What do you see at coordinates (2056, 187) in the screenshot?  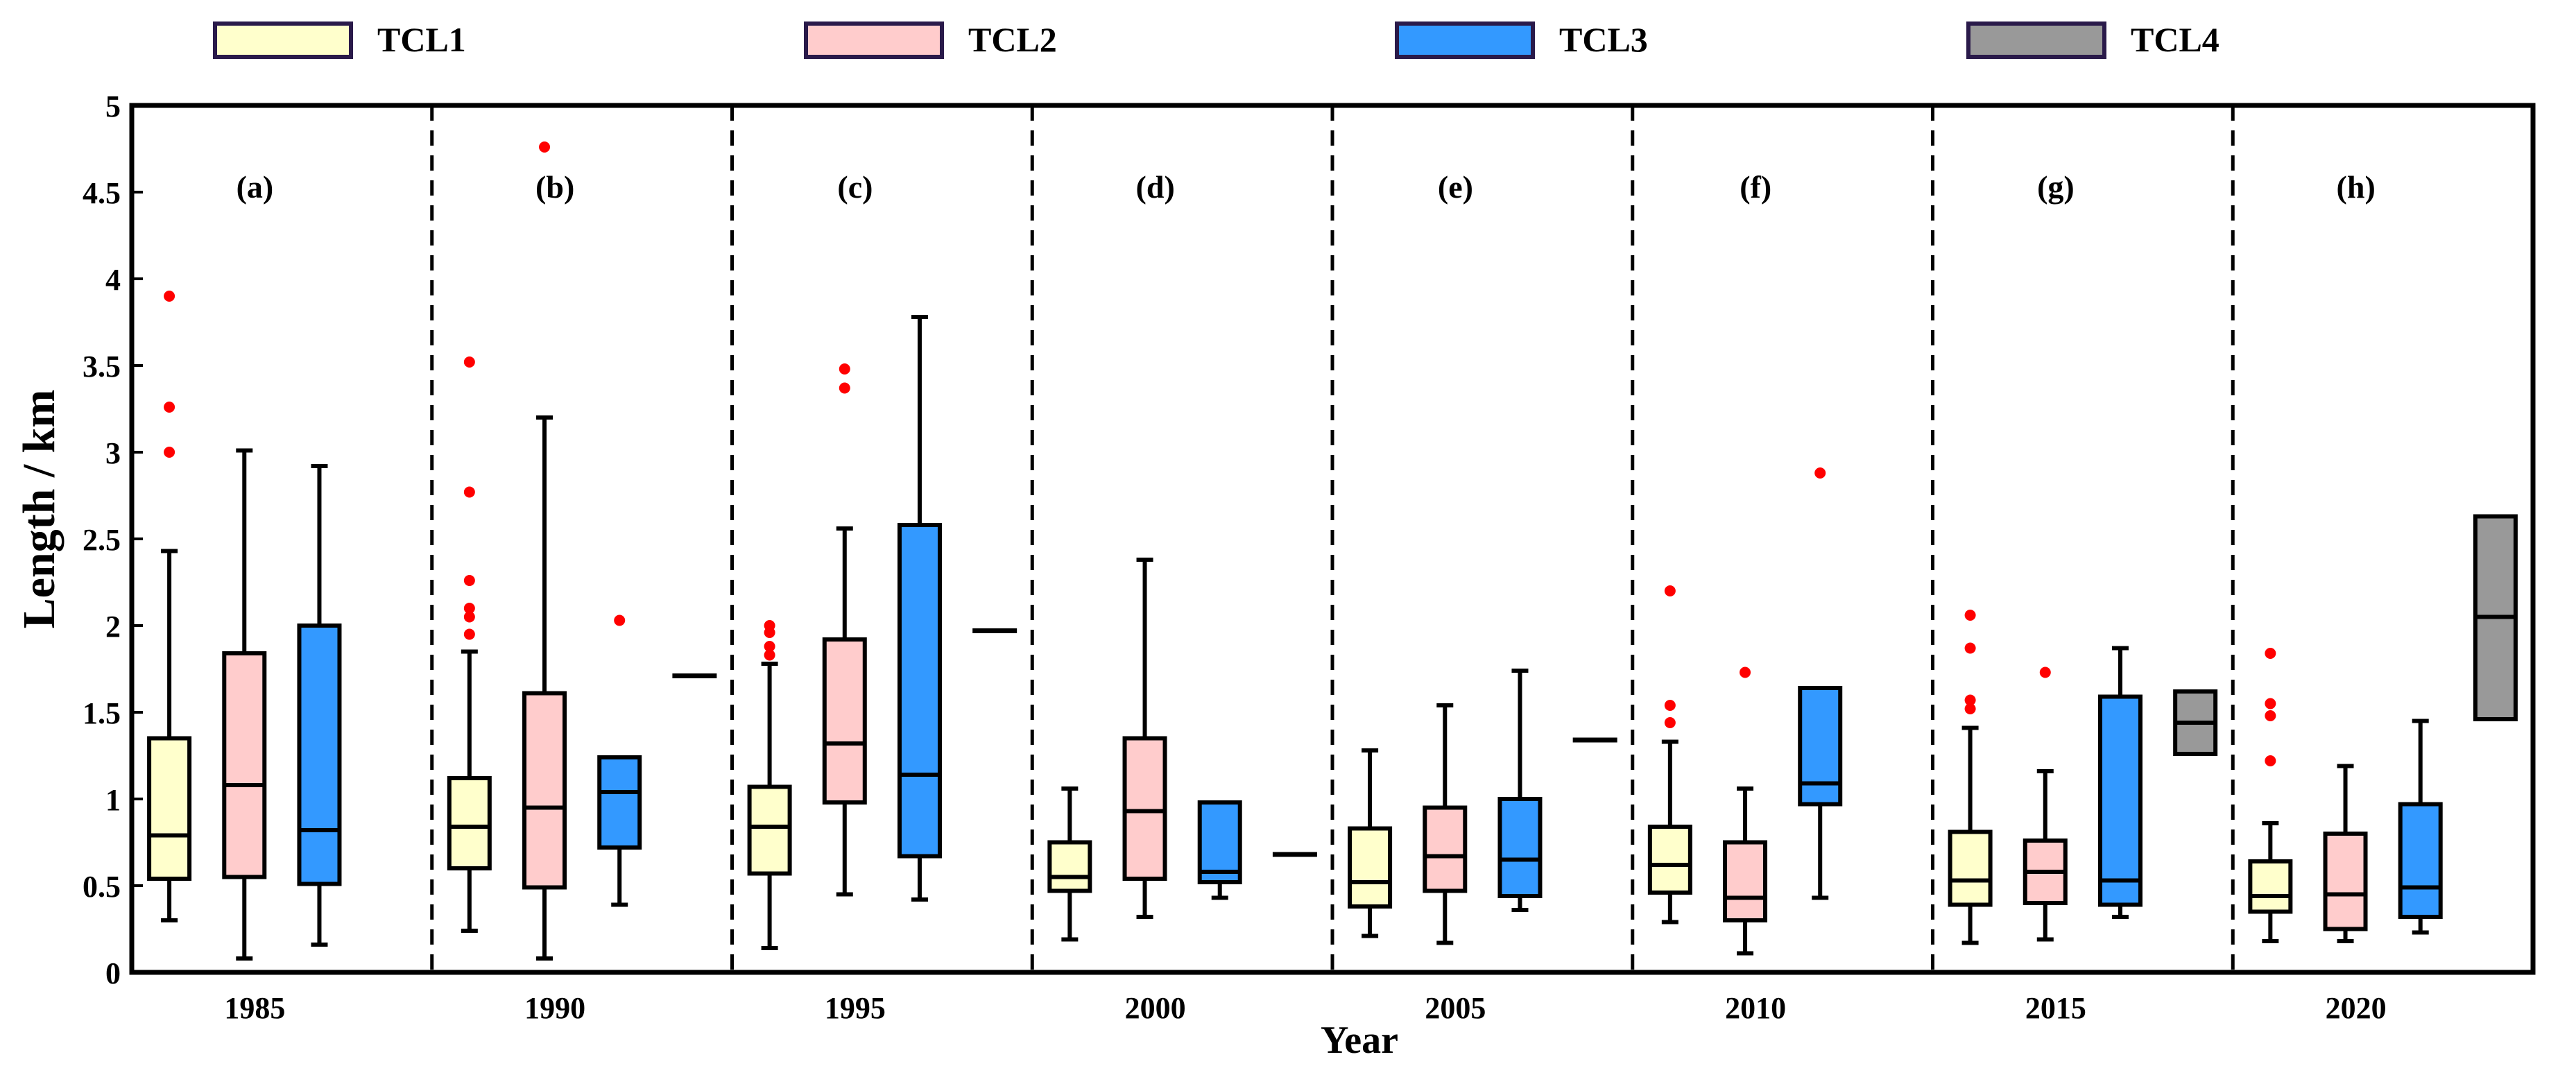 I see `panel-label: (g)` at bounding box center [2056, 187].